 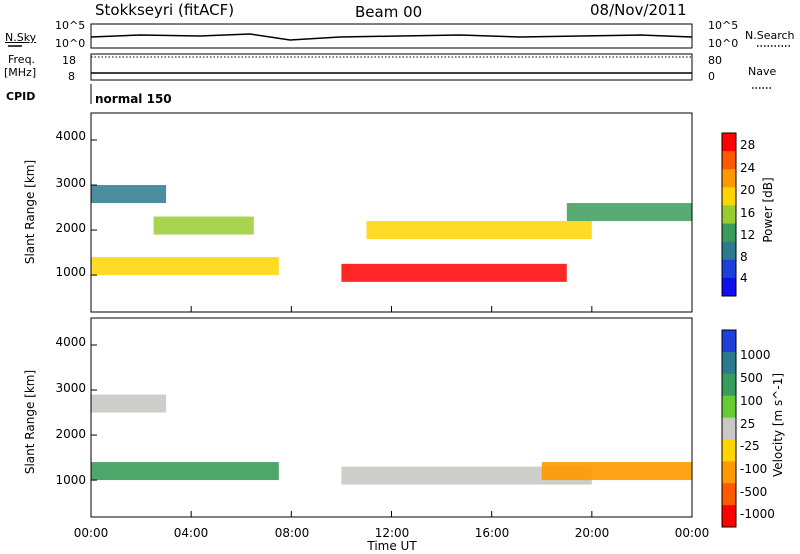 What do you see at coordinates (21, 96) in the screenshot?
I see `cpid-label: CPID` at bounding box center [21, 96].